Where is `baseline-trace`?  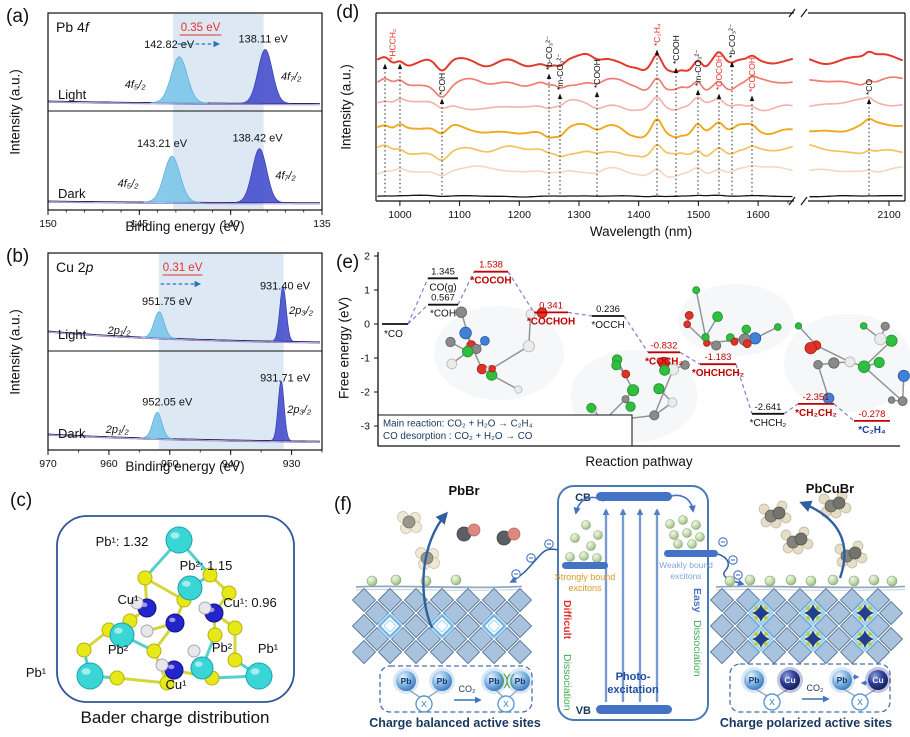
baseline-trace is located at coordinates (183, 203).